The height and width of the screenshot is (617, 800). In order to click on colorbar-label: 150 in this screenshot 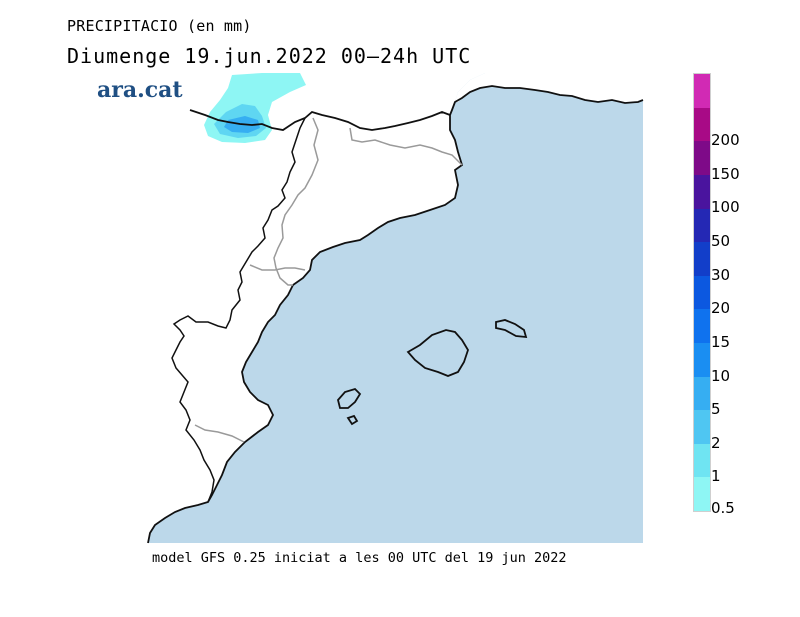, I will do `click(725, 173)`.